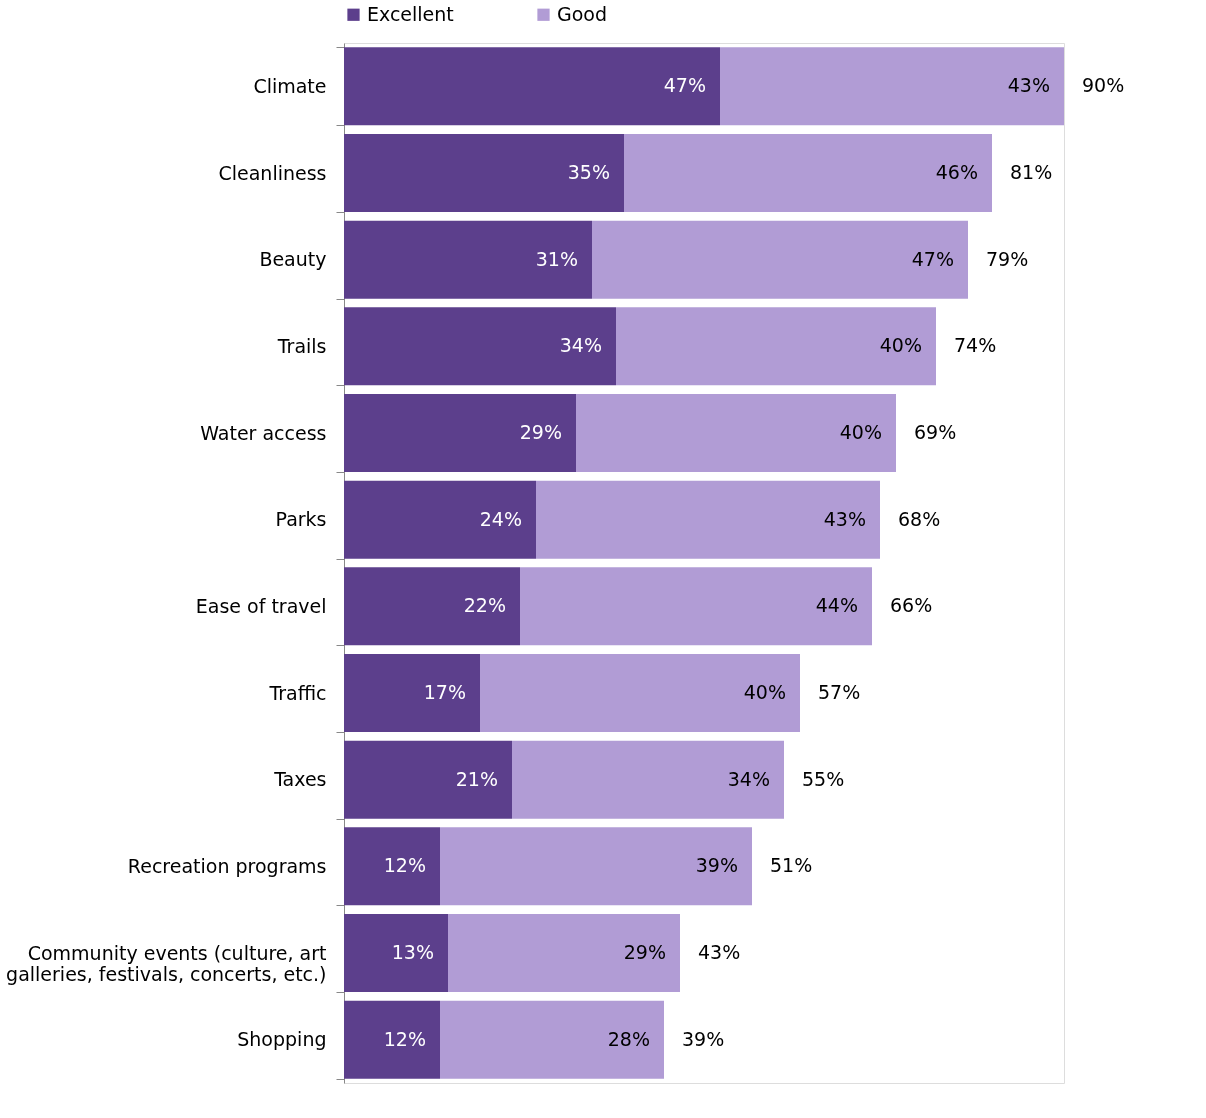 The image size is (1206, 1118). I want to click on data-label: 35%, so click(588, 172).